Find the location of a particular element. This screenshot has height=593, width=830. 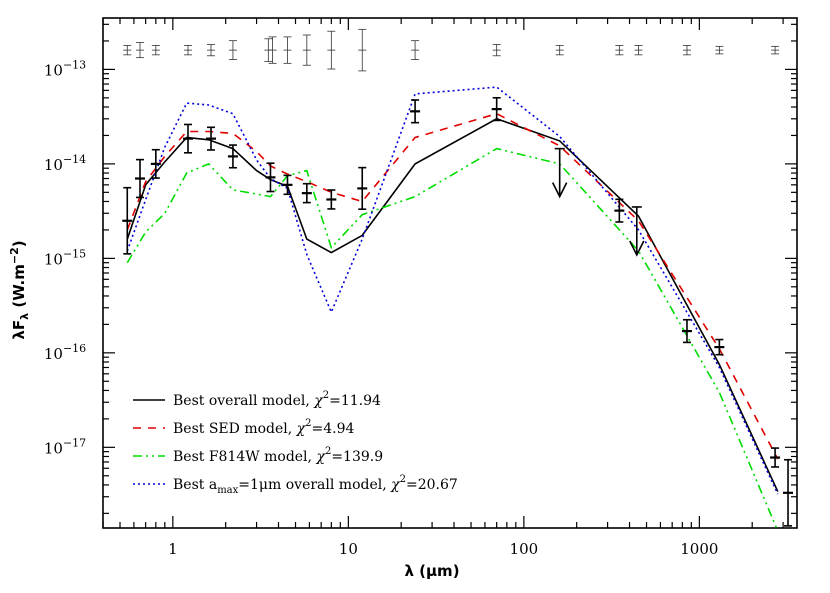

x-tick-label: 1000 is located at coordinates (699, 549).